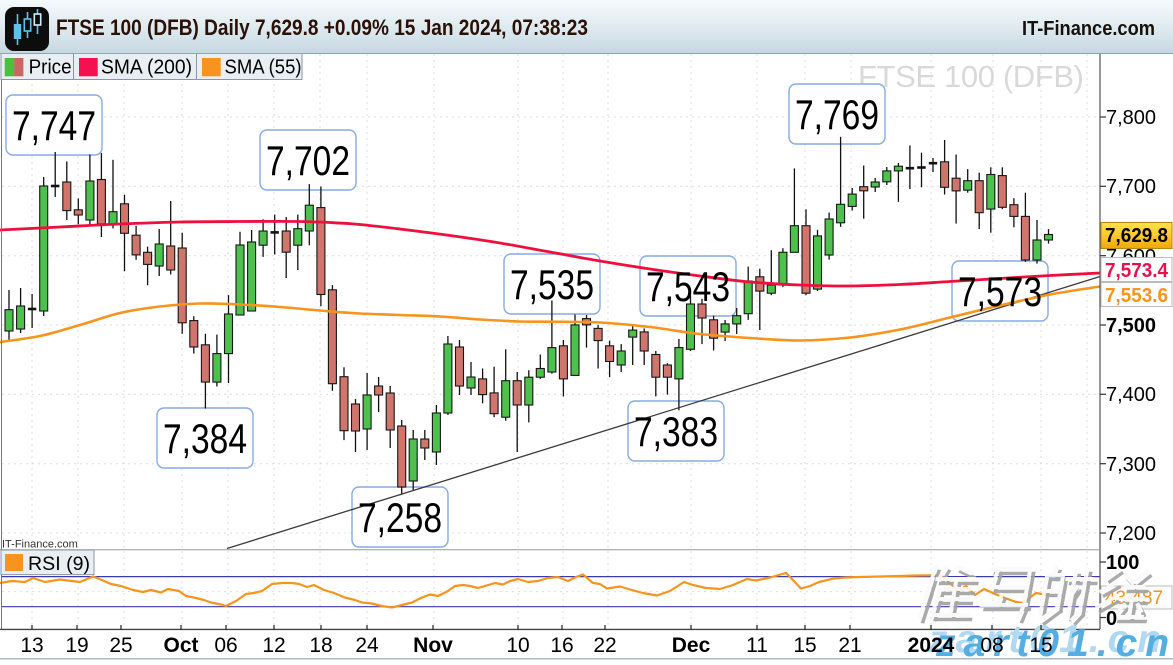 This screenshot has width=1173, height=665. What do you see at coordinates (308, 160) in the screenshot?
I see `svg-text: 7,702` at bounding box center [308, 160].